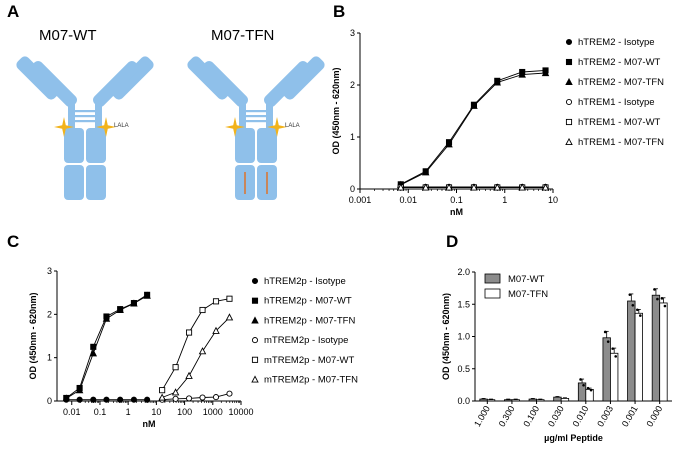 This screenshot has width=685, height=449. I want to click on panel-letter-c: C, so click(13, 241).